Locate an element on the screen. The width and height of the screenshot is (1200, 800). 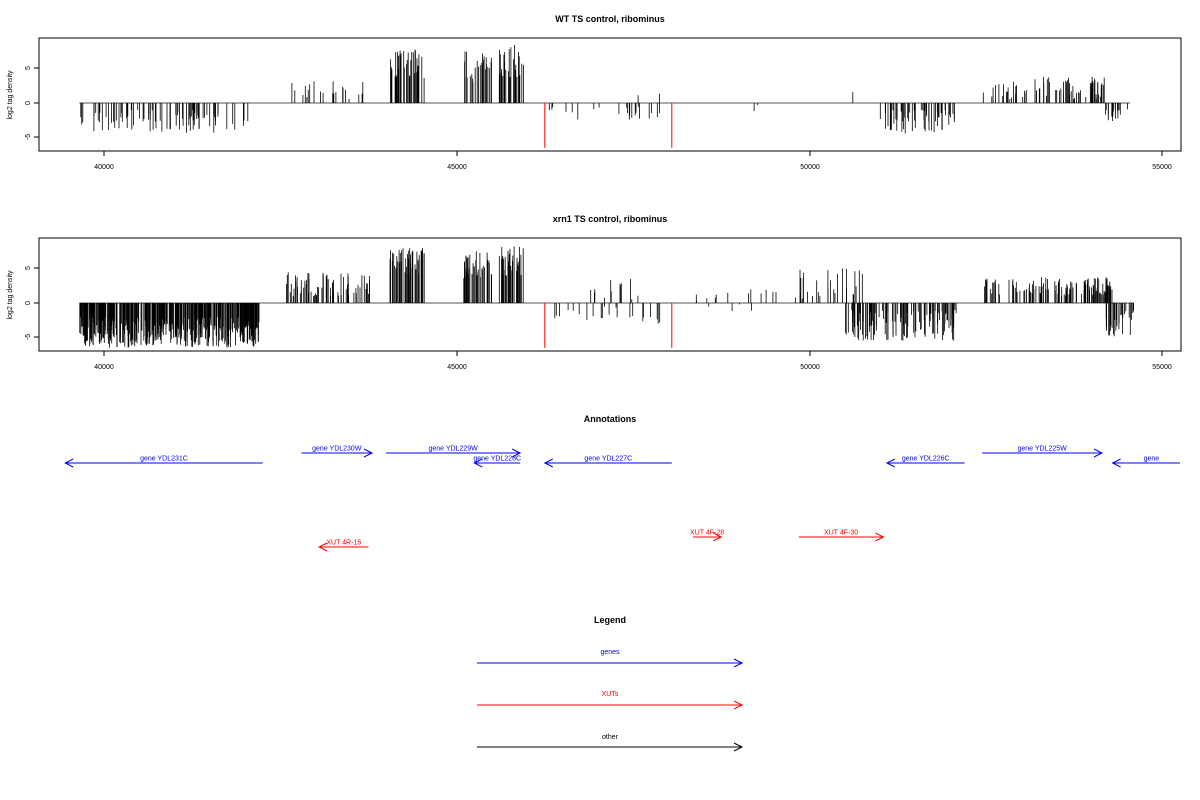
wt-xtick-label: 50000 is located at coordinates (810, 167).